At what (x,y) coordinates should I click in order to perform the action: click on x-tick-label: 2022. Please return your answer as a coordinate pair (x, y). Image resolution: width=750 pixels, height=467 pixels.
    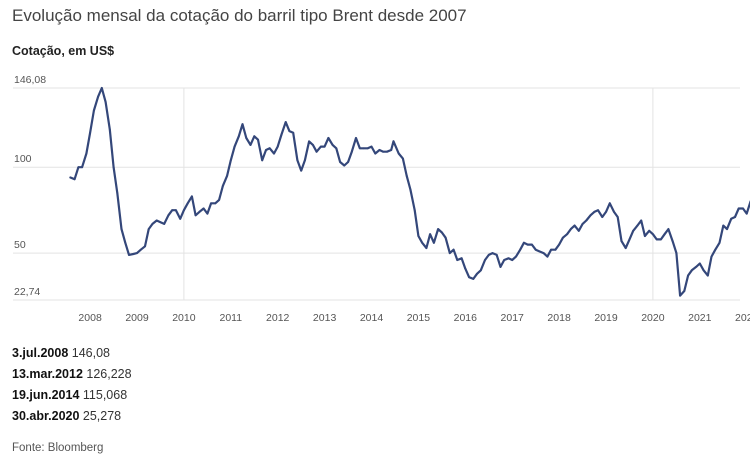
    Looking at the image, I should click on (742, 318).